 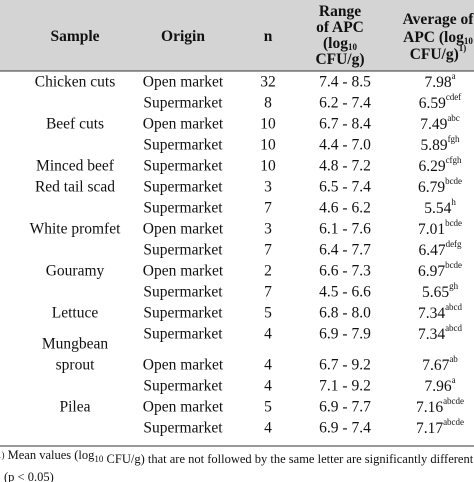 I want to click on apc-range: 4.8 - 7.2, so click(x=345, y=166).